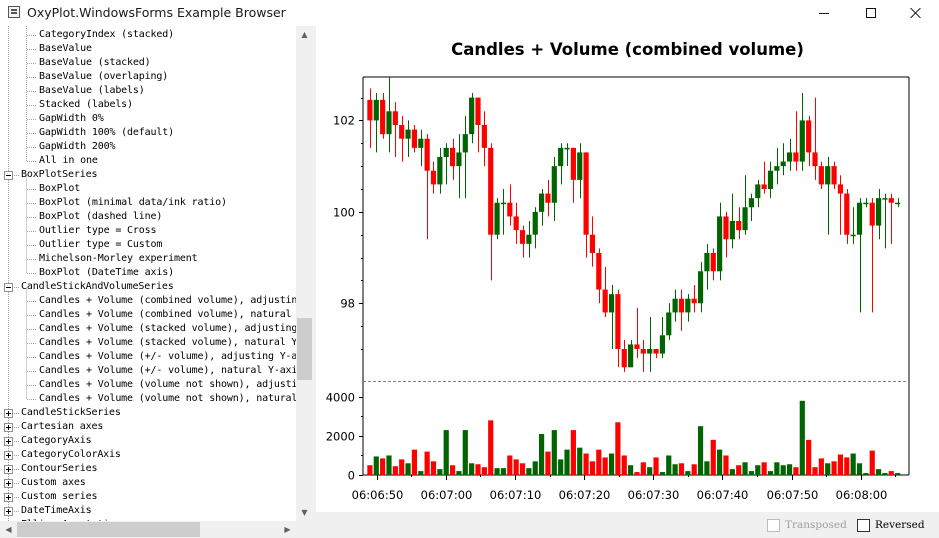  I want to click on time-tick-label: 06:07:50, so click(793, 495).